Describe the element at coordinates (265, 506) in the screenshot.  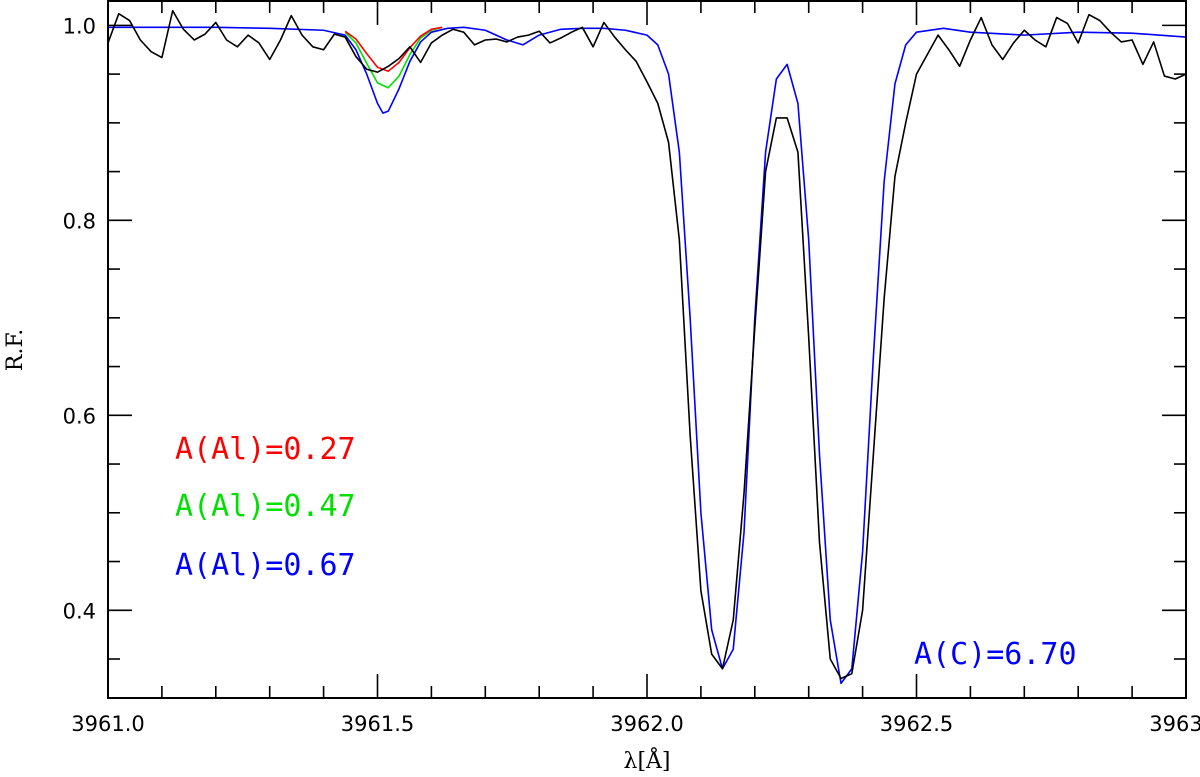
I see `annotation-al-047: A(Al)=0.47` at that location.